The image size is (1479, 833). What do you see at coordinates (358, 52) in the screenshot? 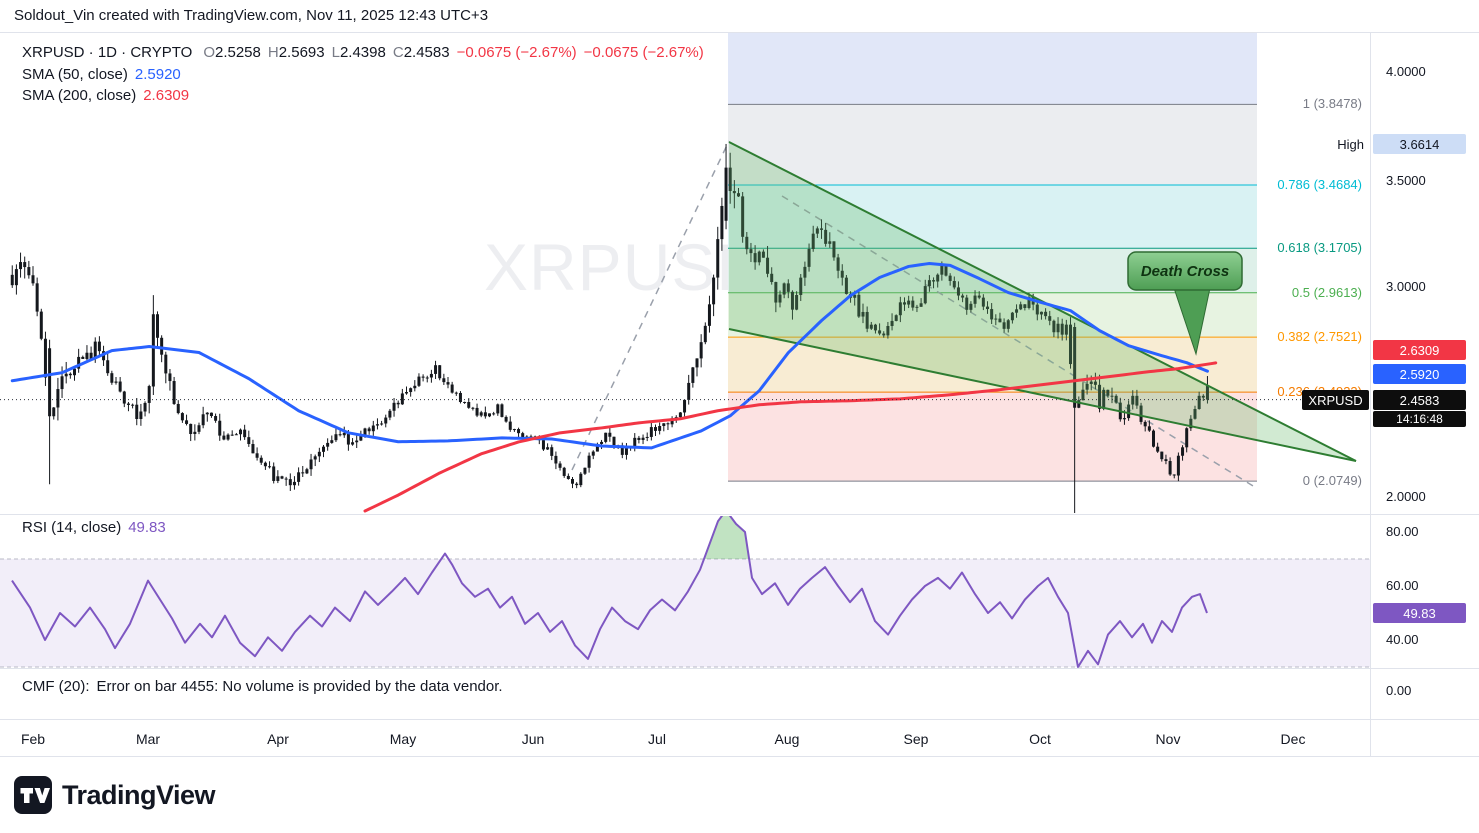
I see `ohlc-low: L2.4398` at bounding box center [358, 52].